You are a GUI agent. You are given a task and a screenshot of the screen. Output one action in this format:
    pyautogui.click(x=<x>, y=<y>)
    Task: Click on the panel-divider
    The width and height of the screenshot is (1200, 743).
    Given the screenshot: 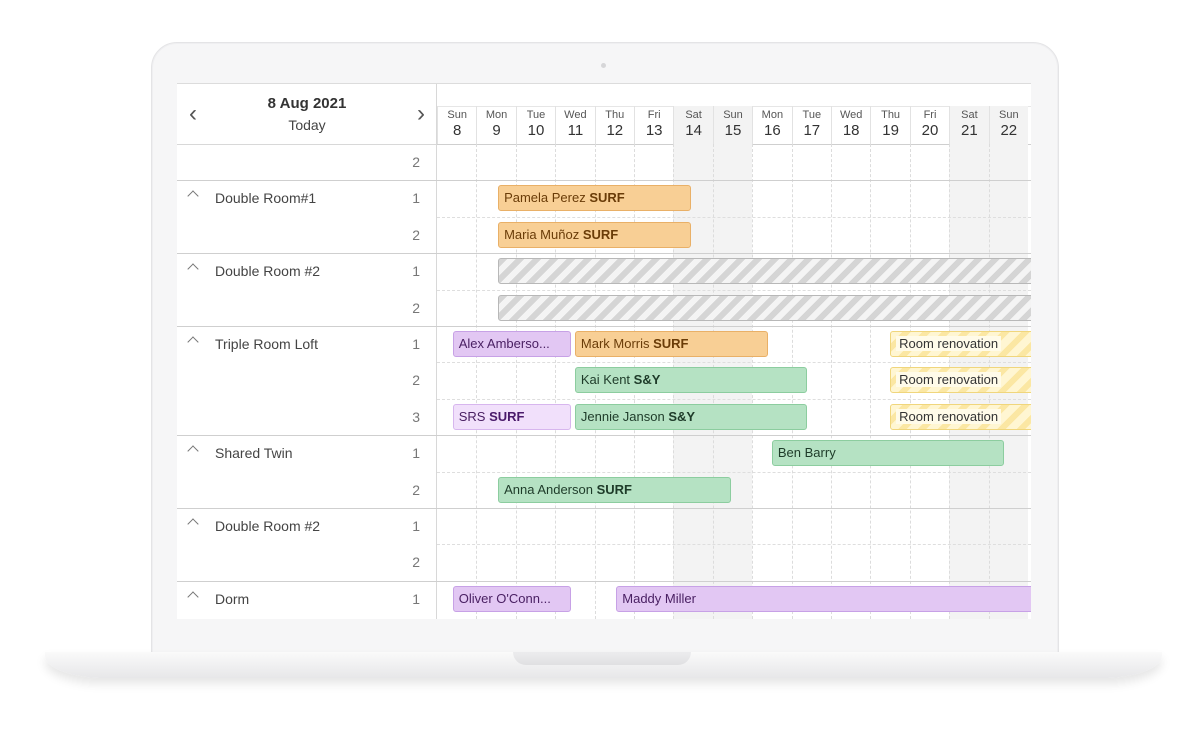 What is the action you would take?
    pyautogui.click(x=436, y=351)
    